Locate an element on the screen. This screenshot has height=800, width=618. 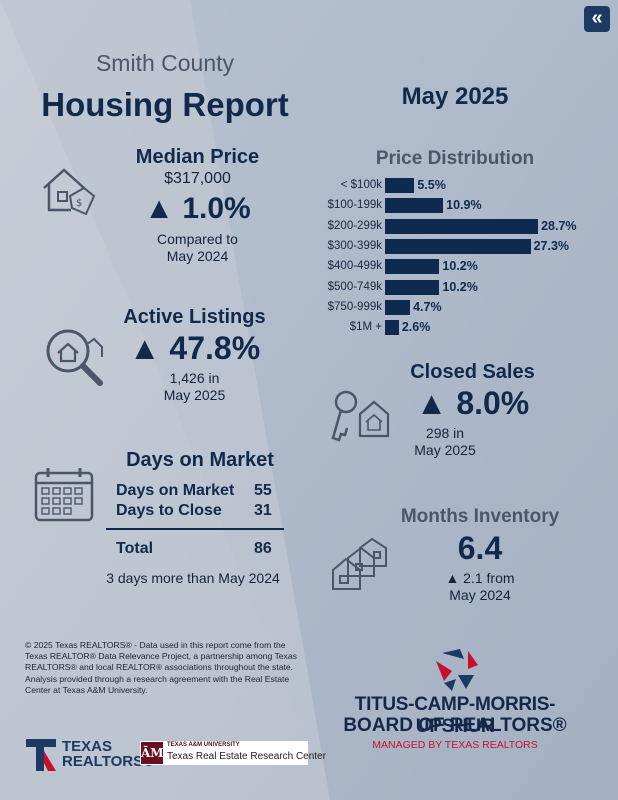
months-inventory-value: 6.4 is located at coordinates (480, 548).